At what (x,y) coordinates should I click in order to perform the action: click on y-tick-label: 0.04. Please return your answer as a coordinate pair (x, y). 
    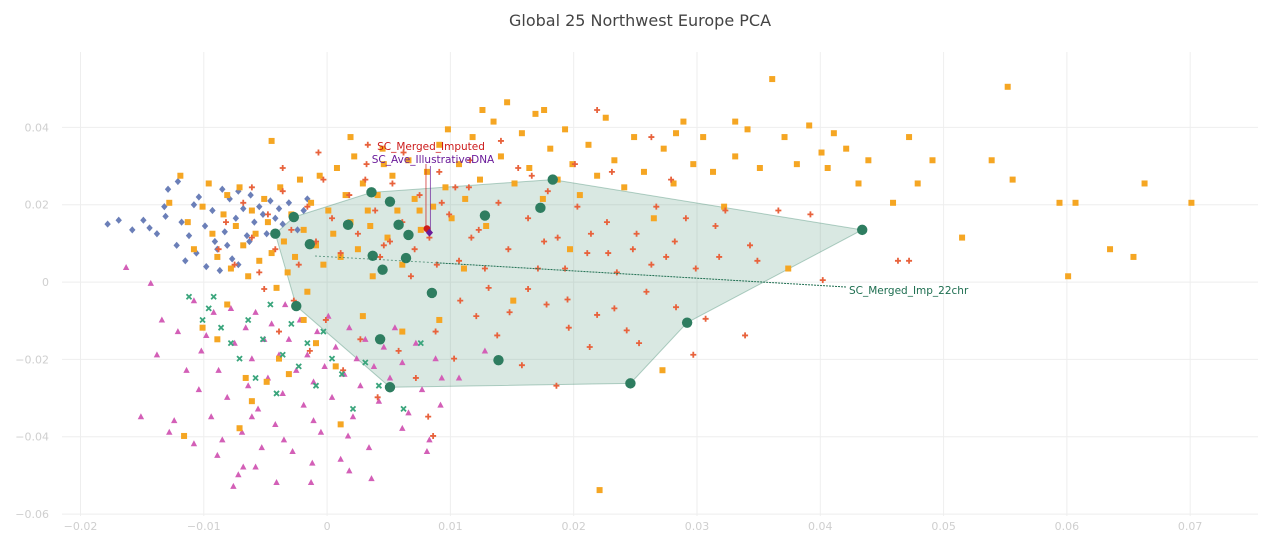
    Looking at the image, I should click on (37, 127).